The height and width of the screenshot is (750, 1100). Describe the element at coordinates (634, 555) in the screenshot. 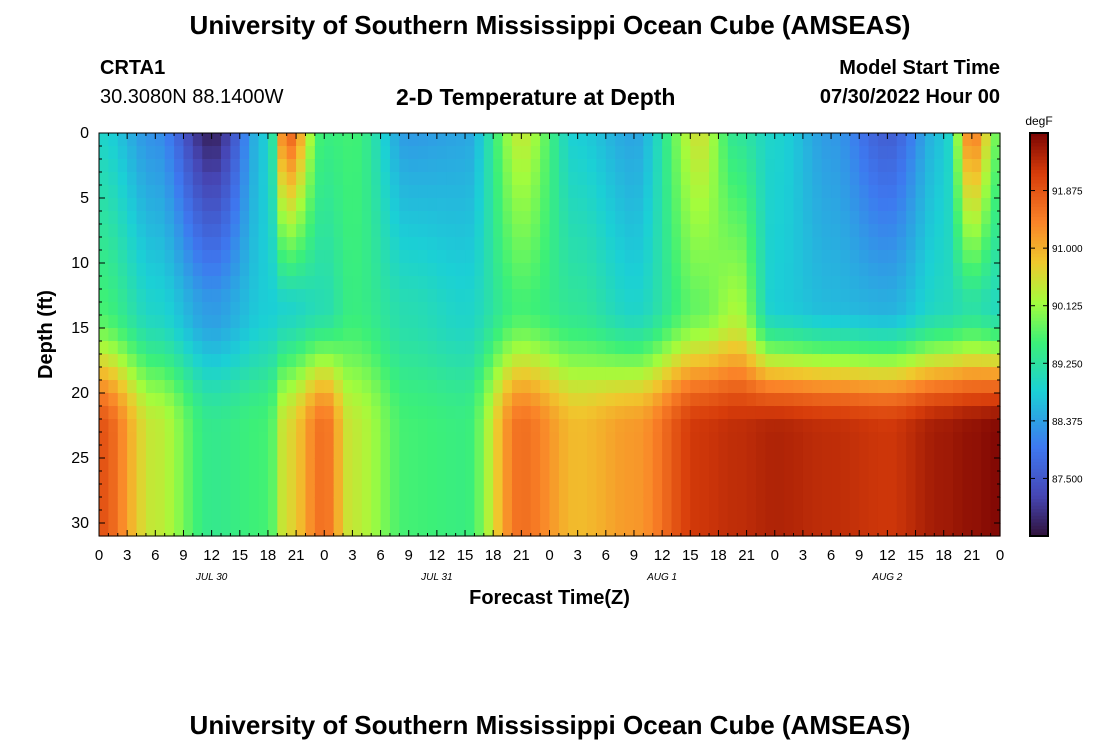

I see `x-tick-label: 9` at that location.